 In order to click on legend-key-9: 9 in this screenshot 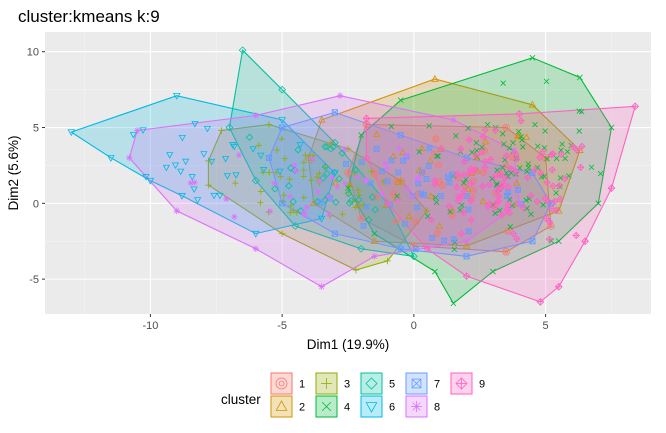, I will do `click(467, 383)`.